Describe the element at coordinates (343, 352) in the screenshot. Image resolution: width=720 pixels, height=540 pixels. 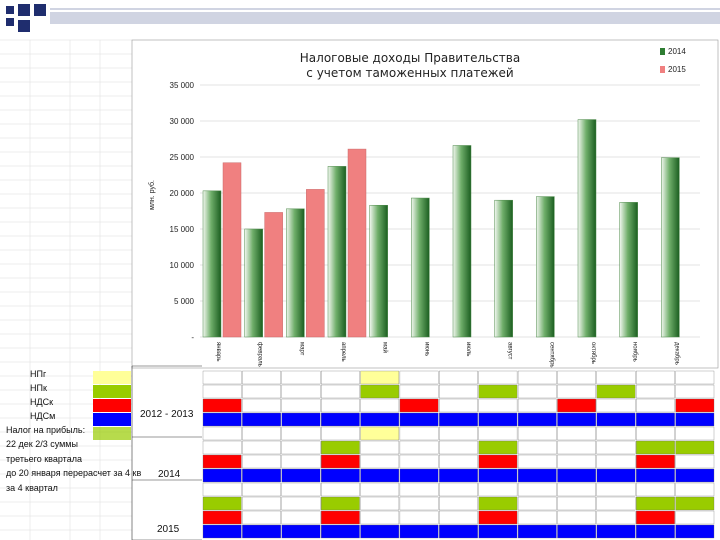
I see `x-month-label: апрель` at that location.